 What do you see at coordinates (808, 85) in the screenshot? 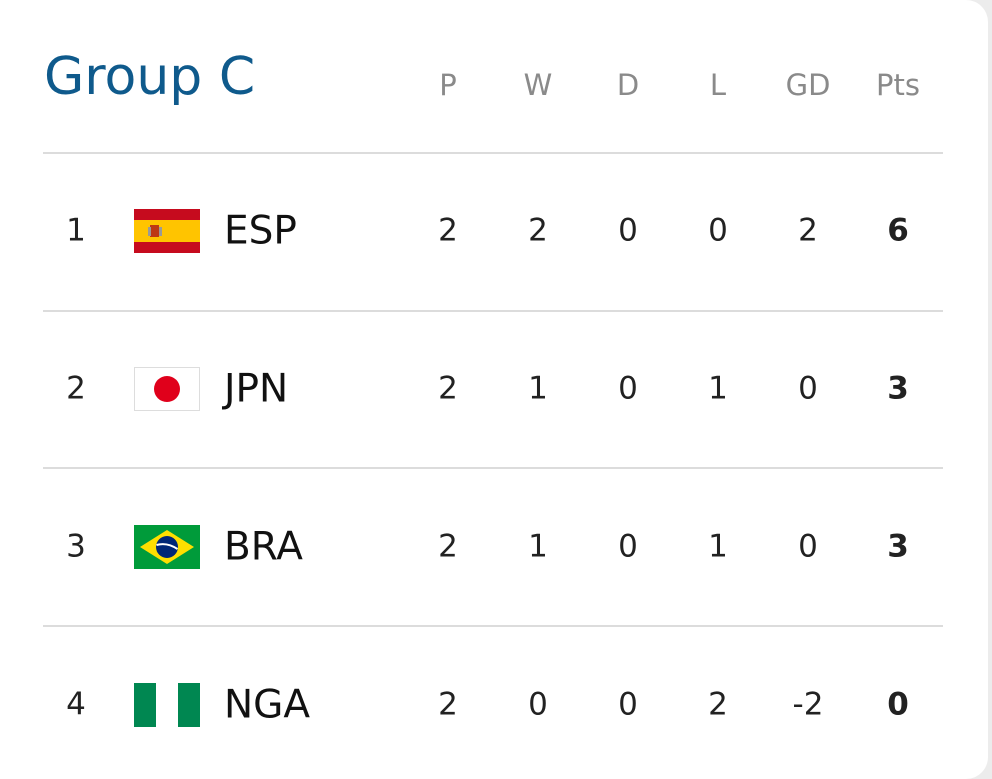
I see `column-header: GD` at bounding box center [808, 85].